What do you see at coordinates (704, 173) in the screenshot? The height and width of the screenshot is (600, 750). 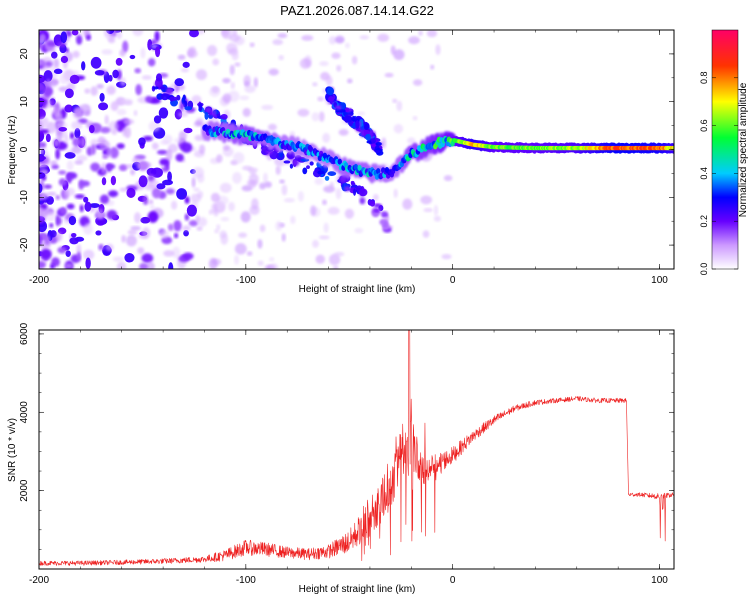 I see `colorbar-tick-label: 0.4` at bounding box center [704, 173].